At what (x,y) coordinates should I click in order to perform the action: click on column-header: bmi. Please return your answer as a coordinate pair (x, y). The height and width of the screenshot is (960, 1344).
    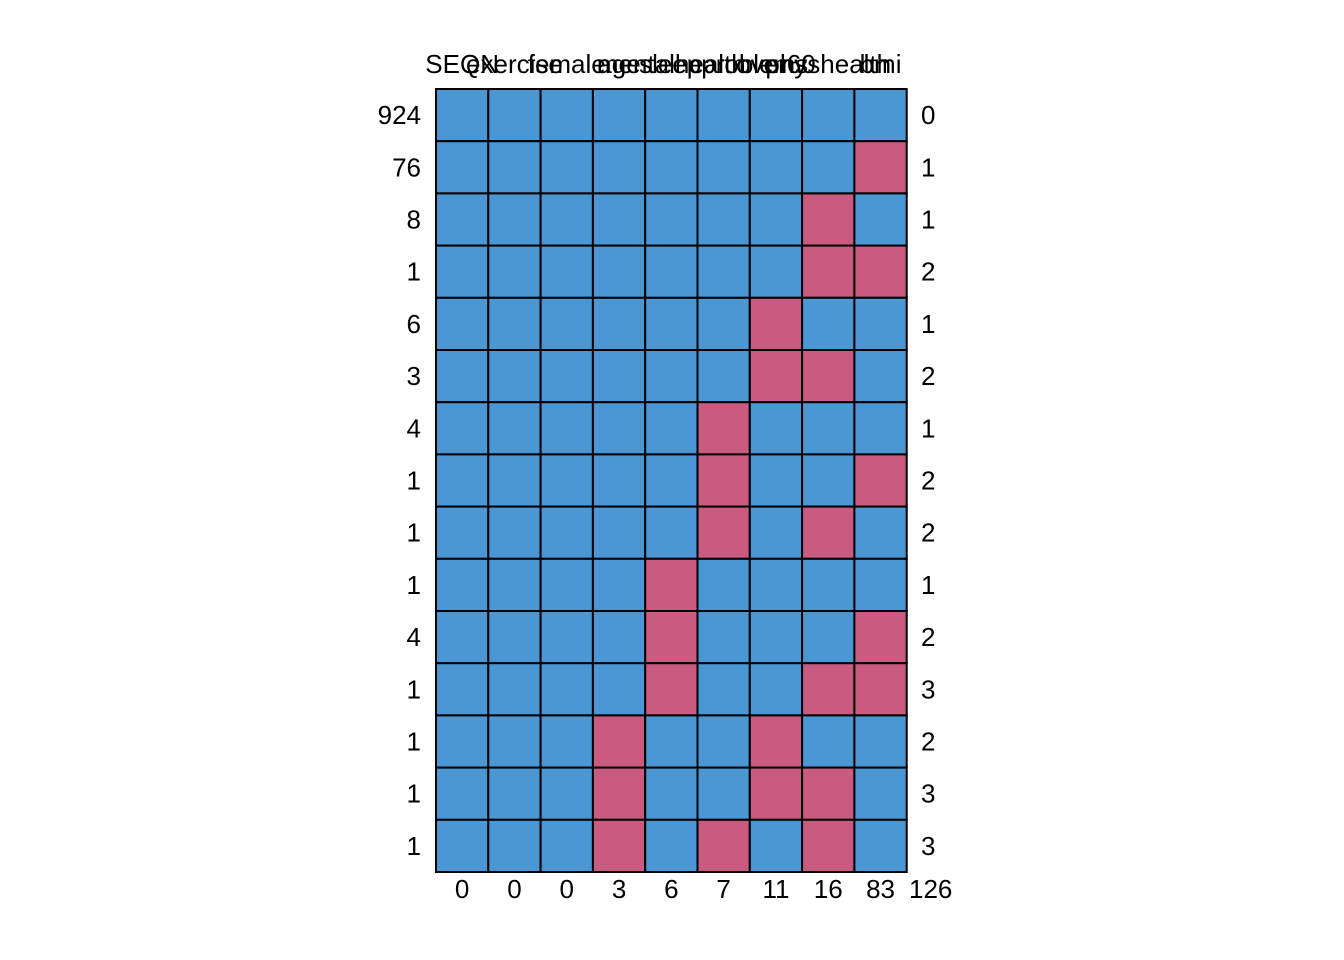
    Looking at the image, I should click on (881, 64).